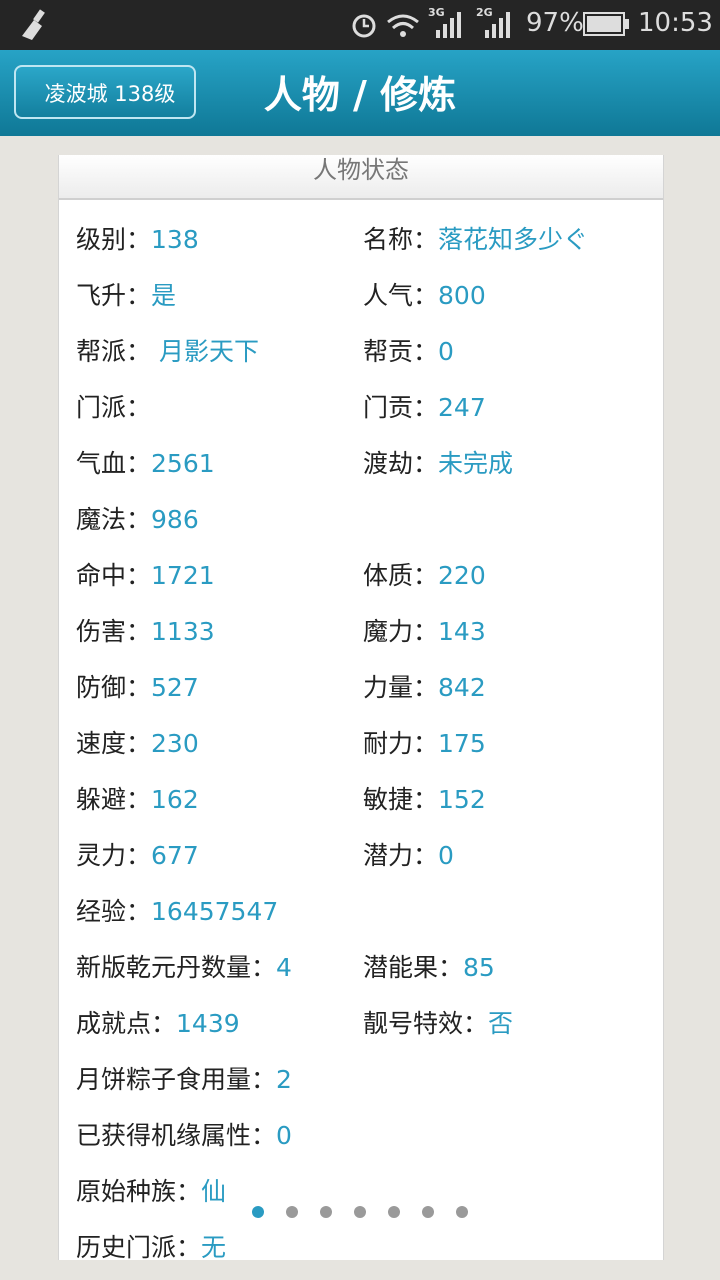 This screenshot has height=1280, width=720. I want to click on field: 门派：, so click(113, 408).